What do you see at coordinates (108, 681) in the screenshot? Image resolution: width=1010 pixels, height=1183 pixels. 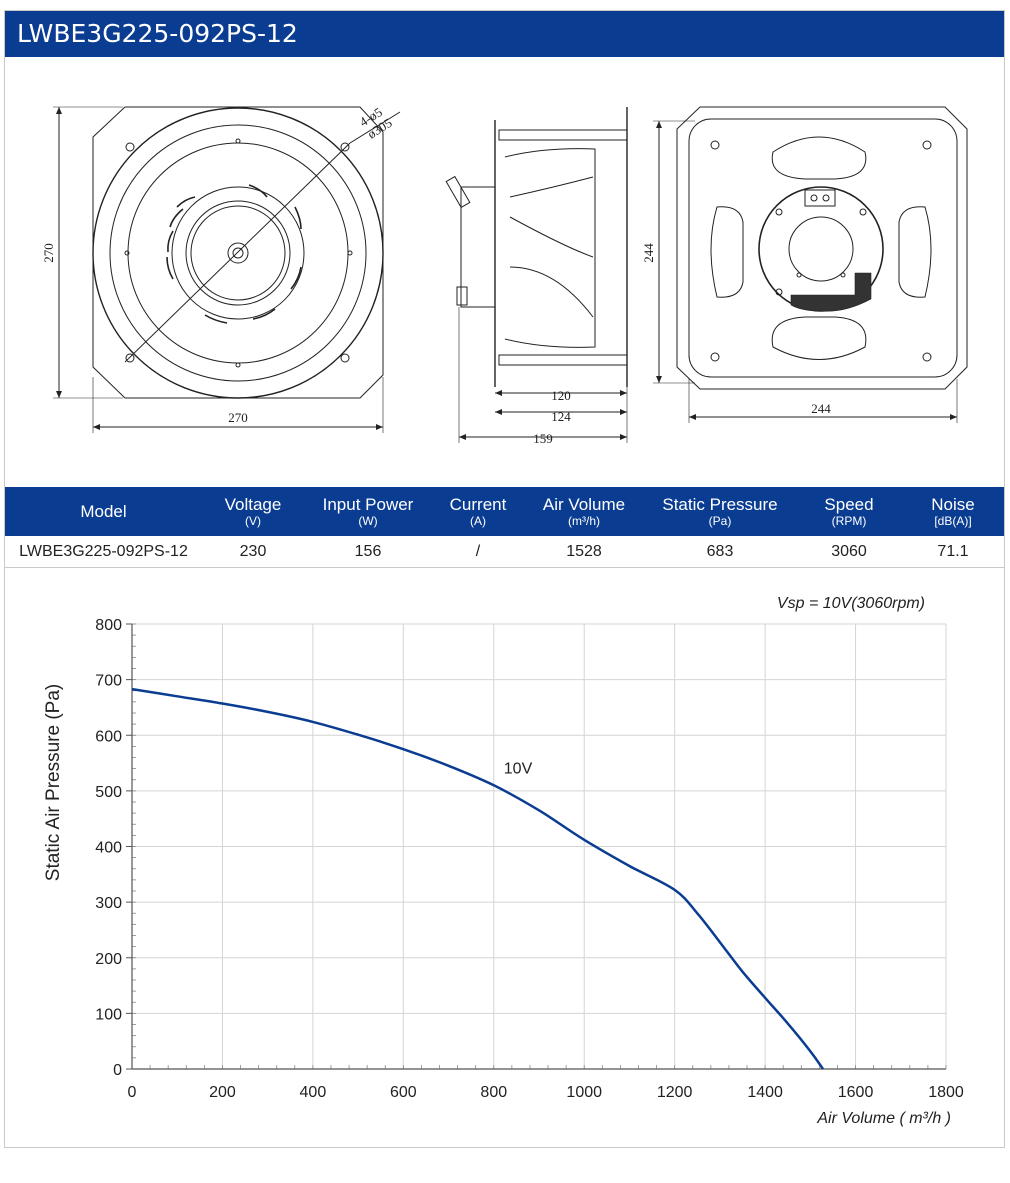 I see `y-tick-label: 700` at bounding box center [108, 681].